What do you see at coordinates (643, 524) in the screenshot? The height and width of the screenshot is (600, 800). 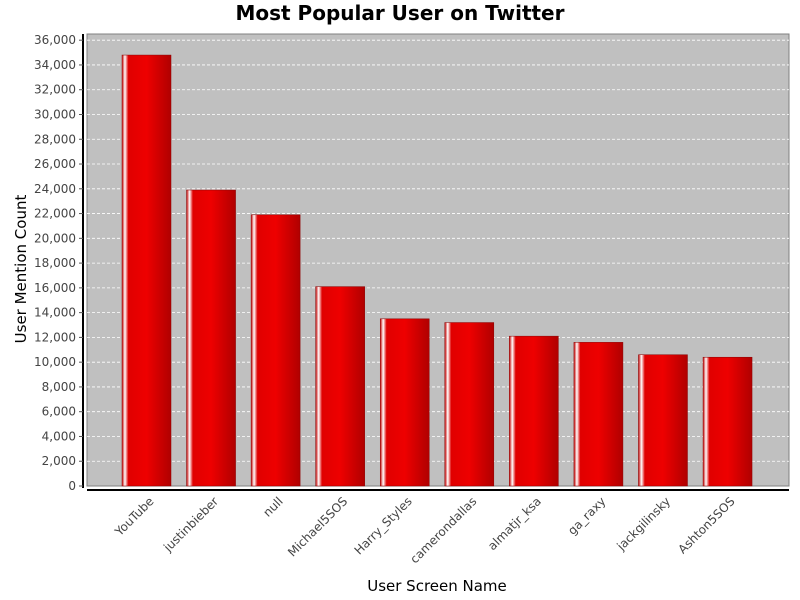 I see `x-tick-label: jackgilinsky` at bounding box center [643, 524].